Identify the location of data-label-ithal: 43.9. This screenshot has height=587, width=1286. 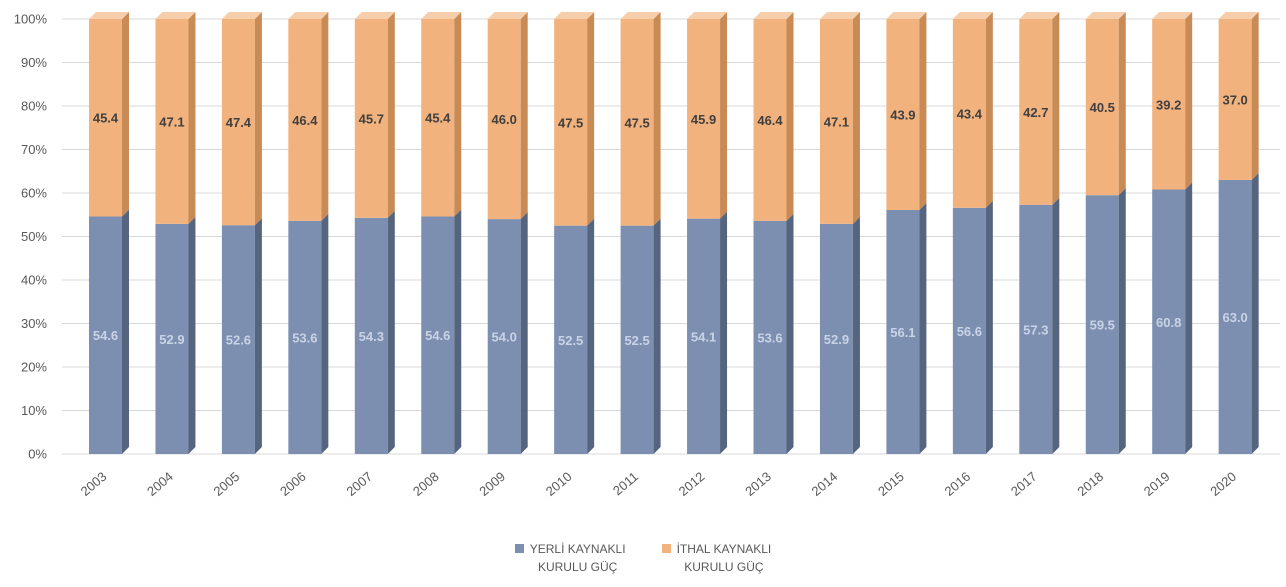
(902, 114).